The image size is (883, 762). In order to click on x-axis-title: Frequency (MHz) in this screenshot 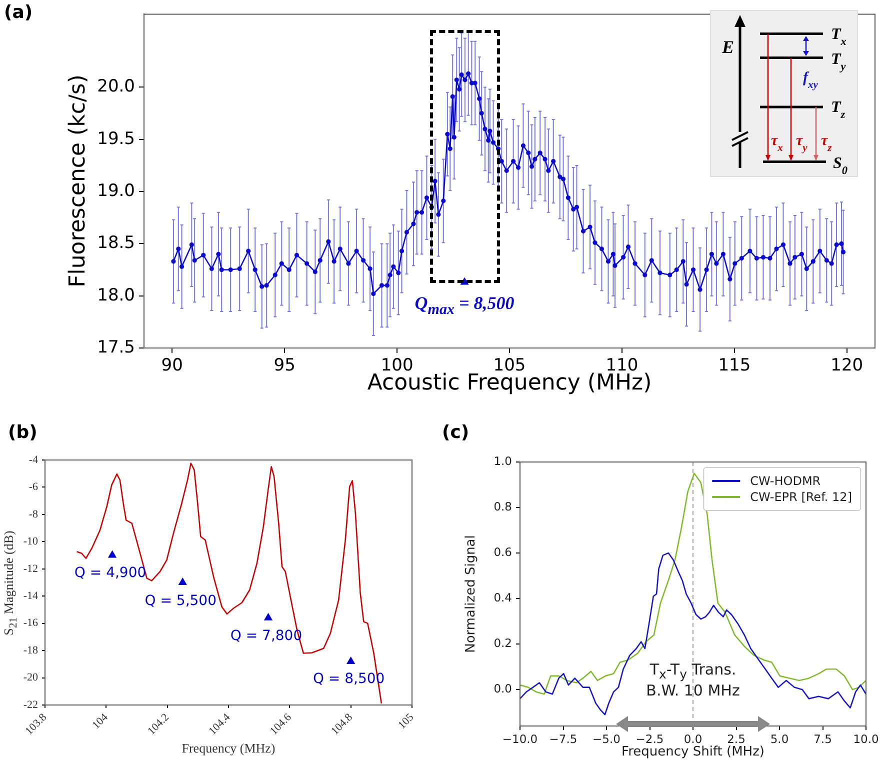, I will do `click(229, 748)`.